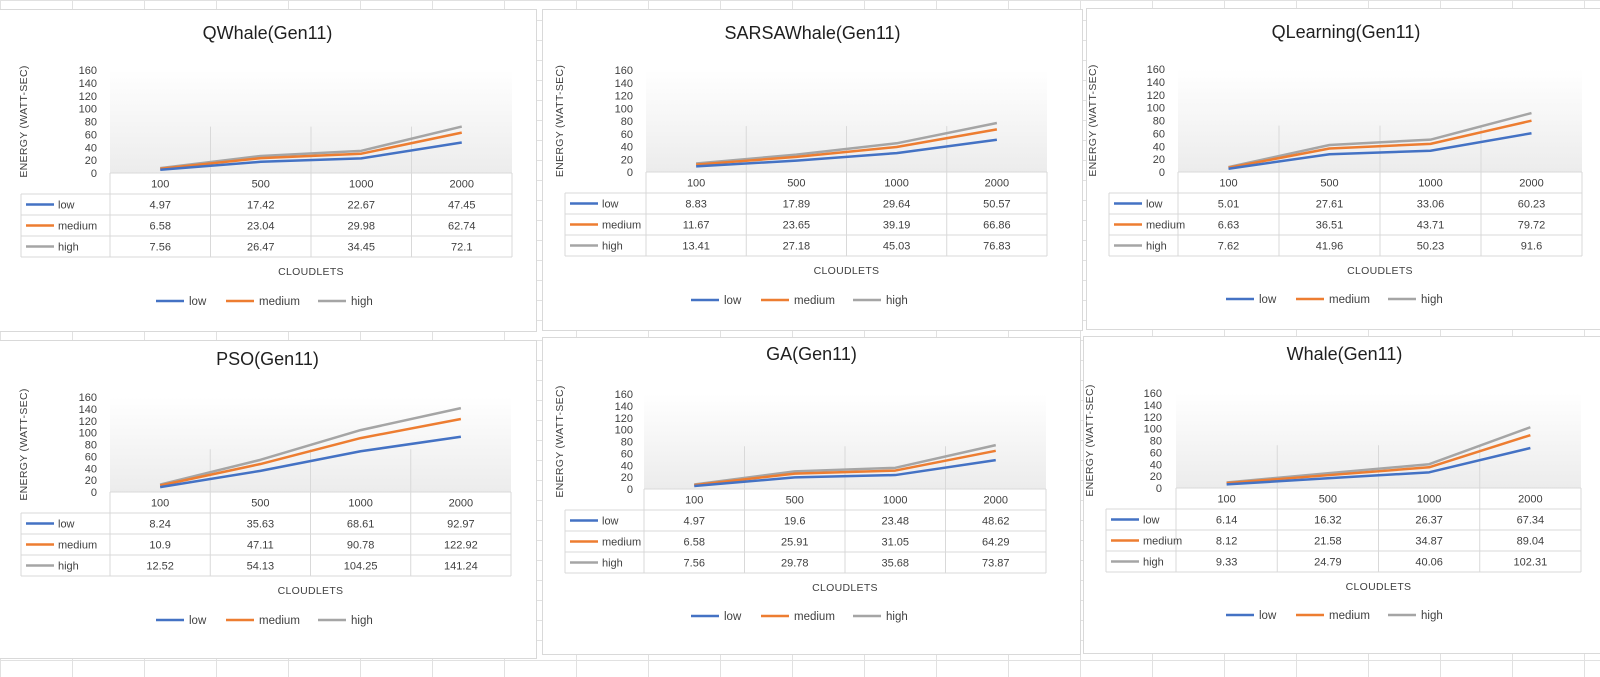 Image resolution: width=1600 pixels, height=677 pixels. I want to click on table-row-label: high, so click(612, 564).